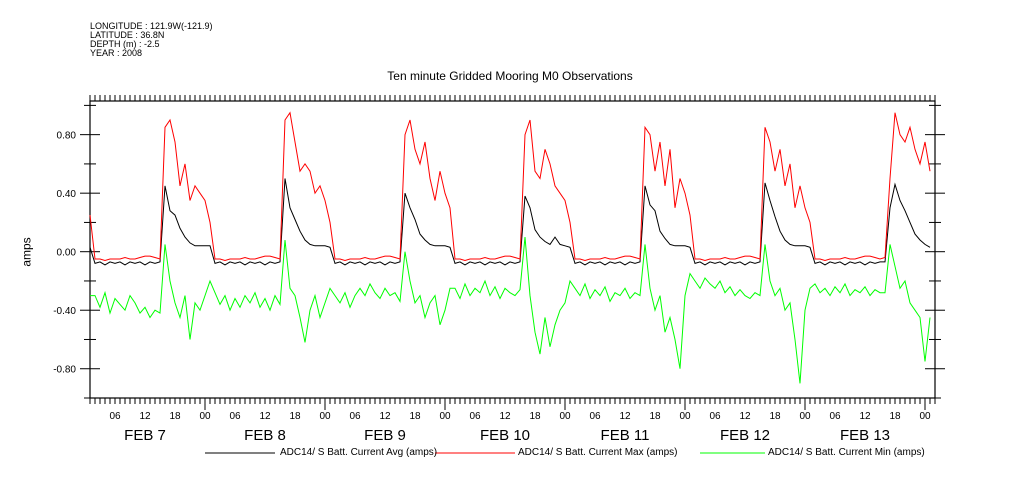 Image resolution: width=1009 pixels, height=504 pixels. What do you see at coordinates (64, 311) in the screenshot?
I see `y-tick-label: -0.40` at bounding box center [64, 311].